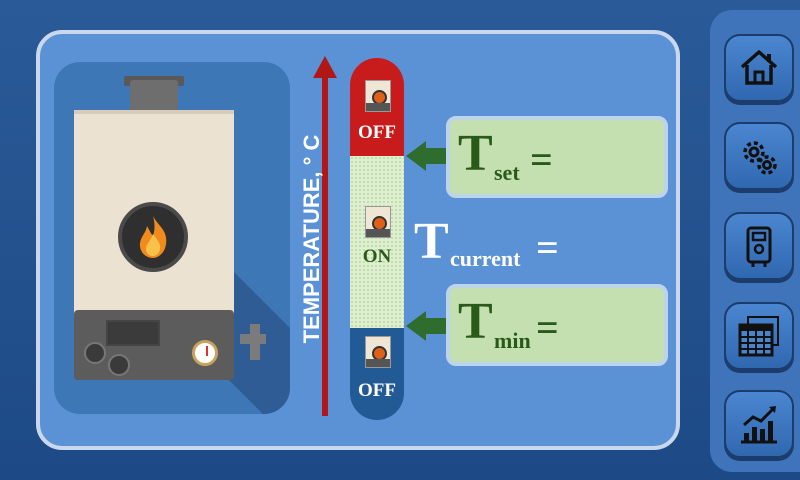  I want to click on tset-symbol: T, so click(475, 153).